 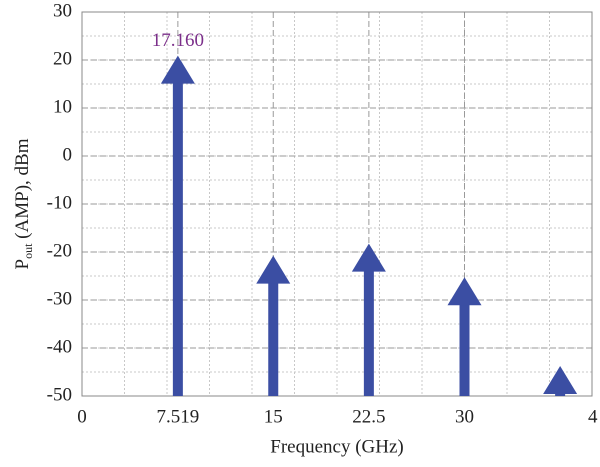 What do you see at coordinates (82, 416) in the screenshot?
I see `x-tick-label: 0` at bounding box center [82, 416].